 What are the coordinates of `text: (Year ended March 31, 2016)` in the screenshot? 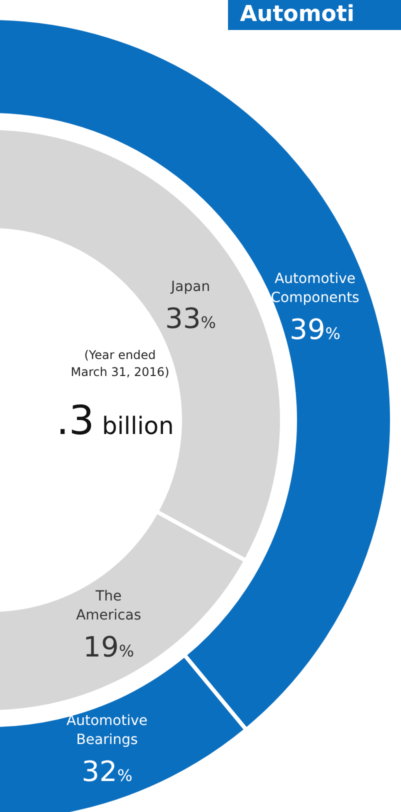 It's located at (120, 364).